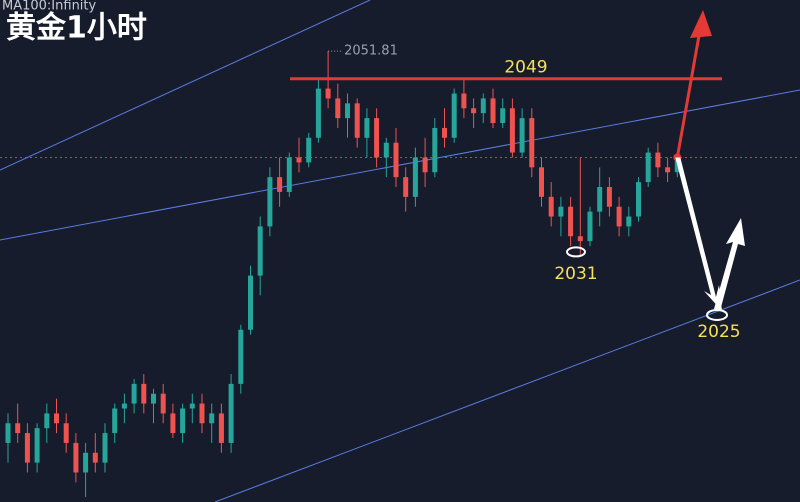 Image resolution: width=800 pixels, height=502 pixels. Describe the element at coordinates (76, 28) in the screenshot. I see `chart-title: 黄金1小时` at that location.